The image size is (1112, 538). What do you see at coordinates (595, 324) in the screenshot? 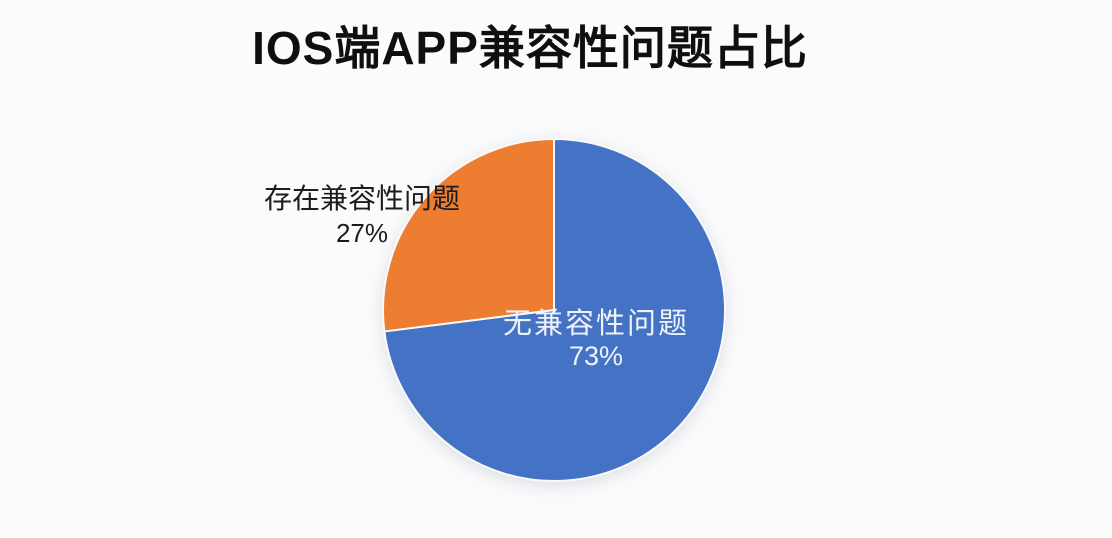
I see `slice-label-inside-name: 无兼容性问题` at bounding box center [595, 324].